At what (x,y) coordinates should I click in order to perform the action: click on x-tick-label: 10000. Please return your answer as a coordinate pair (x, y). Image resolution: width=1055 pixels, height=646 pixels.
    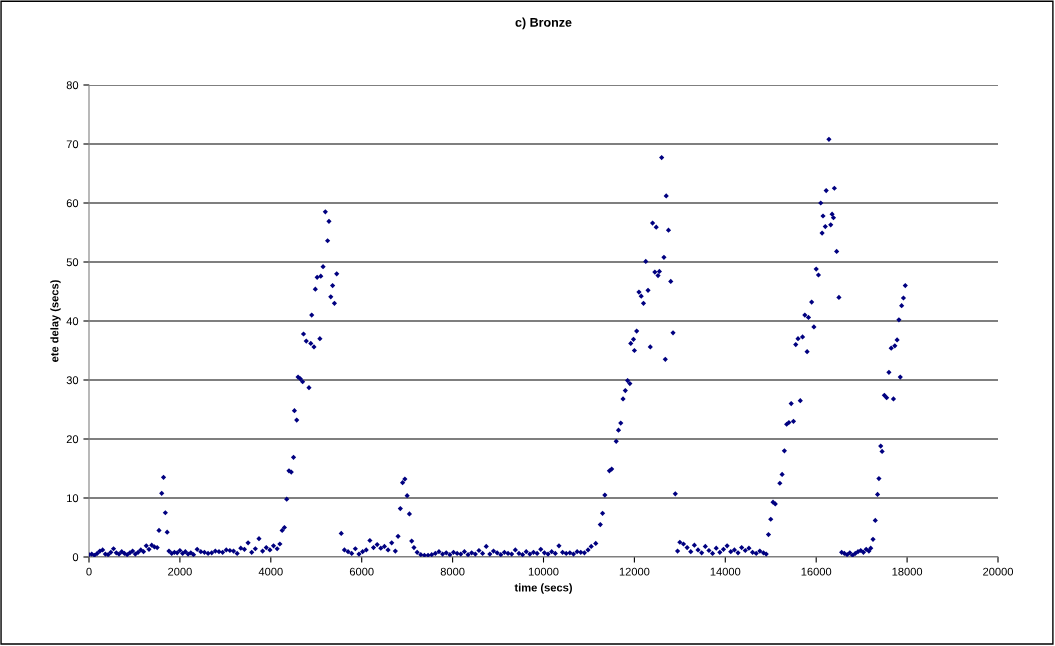
    Looking at the image, I should click on (543, 571).